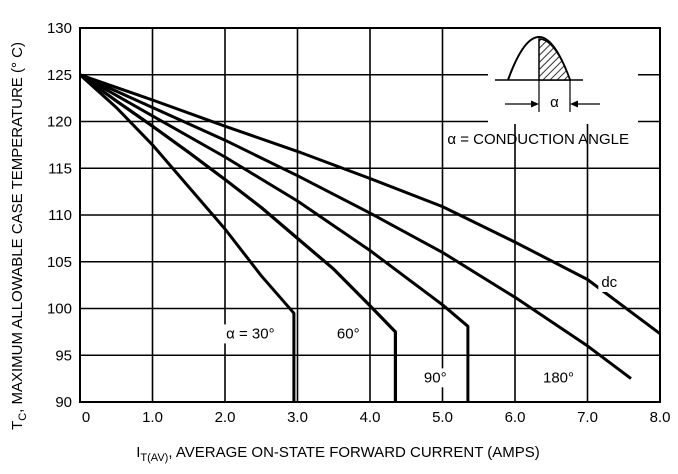 This screenshot has height=474, width=678. What do you see at coordinates (86, 417) in the screenshot?
I see `x-tick-label: 0` at bounding box center [86, 417].